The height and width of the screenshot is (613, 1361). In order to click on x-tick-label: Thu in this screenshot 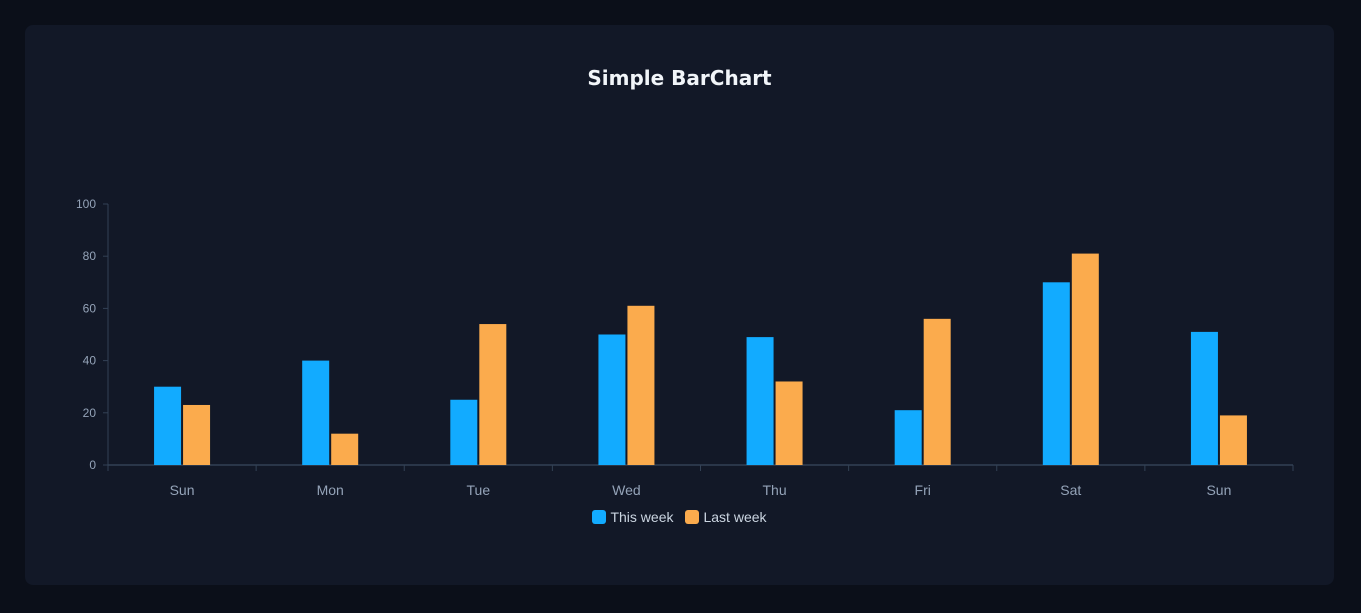, I will do `click(775, 490)`.